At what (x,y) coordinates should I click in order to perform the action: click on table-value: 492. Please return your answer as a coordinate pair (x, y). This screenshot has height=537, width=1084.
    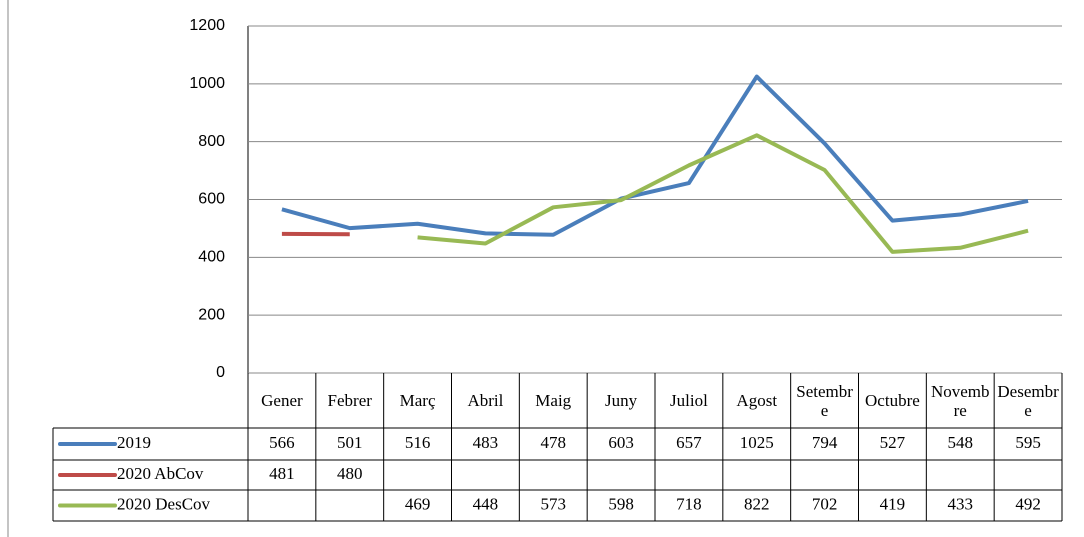
    Looking at the image, I should click on (1028, 503).